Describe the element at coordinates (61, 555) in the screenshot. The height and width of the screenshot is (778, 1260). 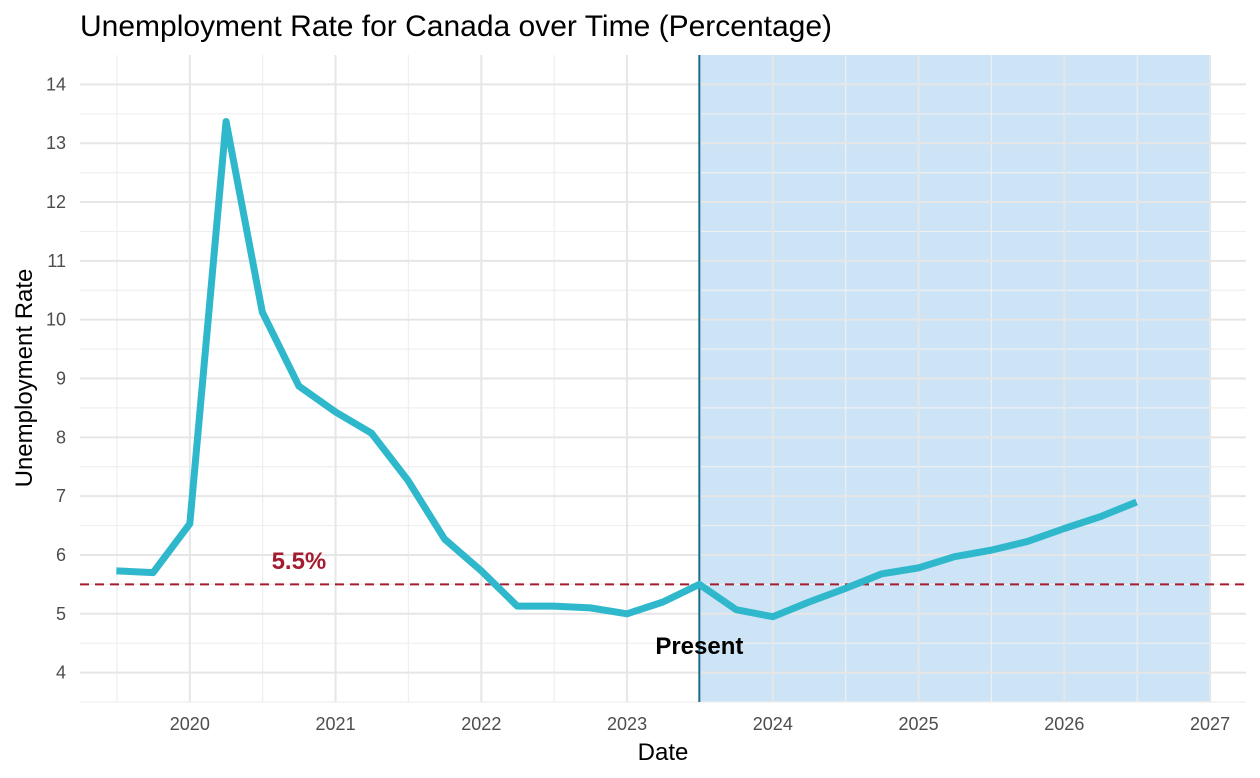
I see `y-tick-label: 6` at that location.